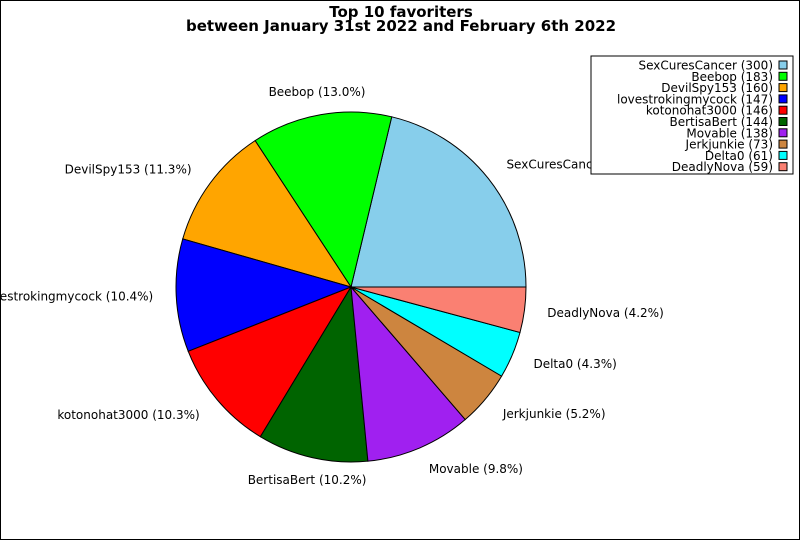 This screenshot has width=800, height=540. What do you see at coordinates (729, 145) in the screenshot?
I see `legend-entry: Jerkjunkie (73)` at bounding box center [729, 145].